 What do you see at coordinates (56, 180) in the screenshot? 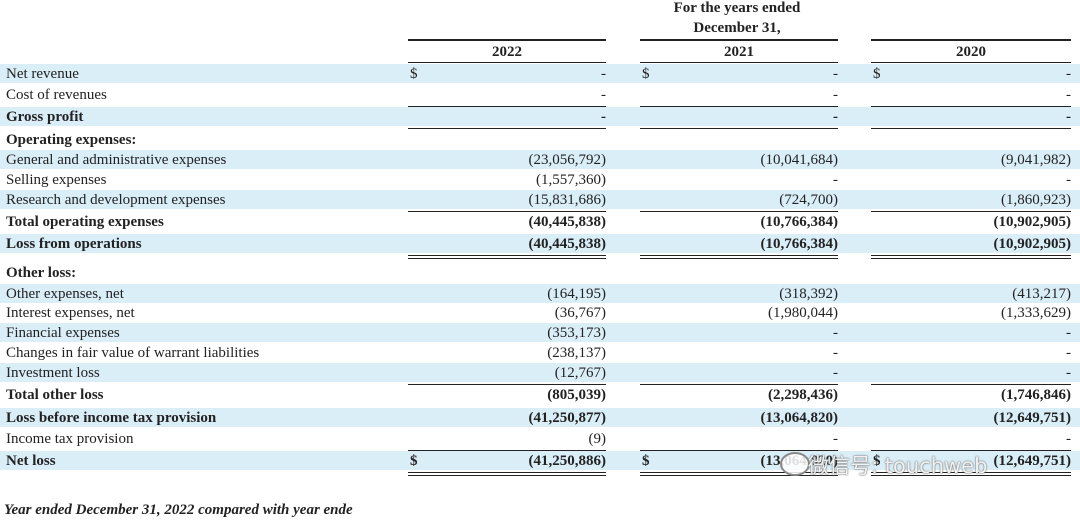
I see `row-label: Selling expenses` at bounding box center [56, 180].